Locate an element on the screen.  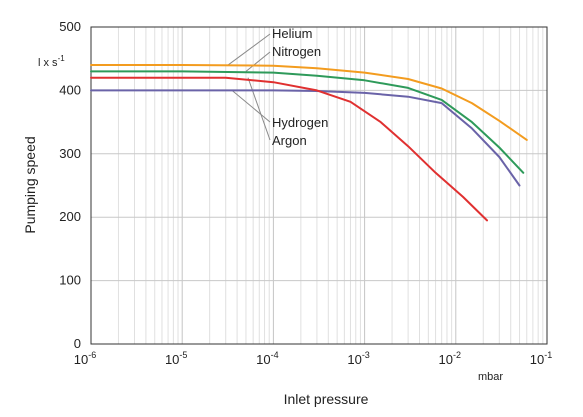
y-tick-labels: 0 100 200 300 400 500 is located at coordinates (70, 185).